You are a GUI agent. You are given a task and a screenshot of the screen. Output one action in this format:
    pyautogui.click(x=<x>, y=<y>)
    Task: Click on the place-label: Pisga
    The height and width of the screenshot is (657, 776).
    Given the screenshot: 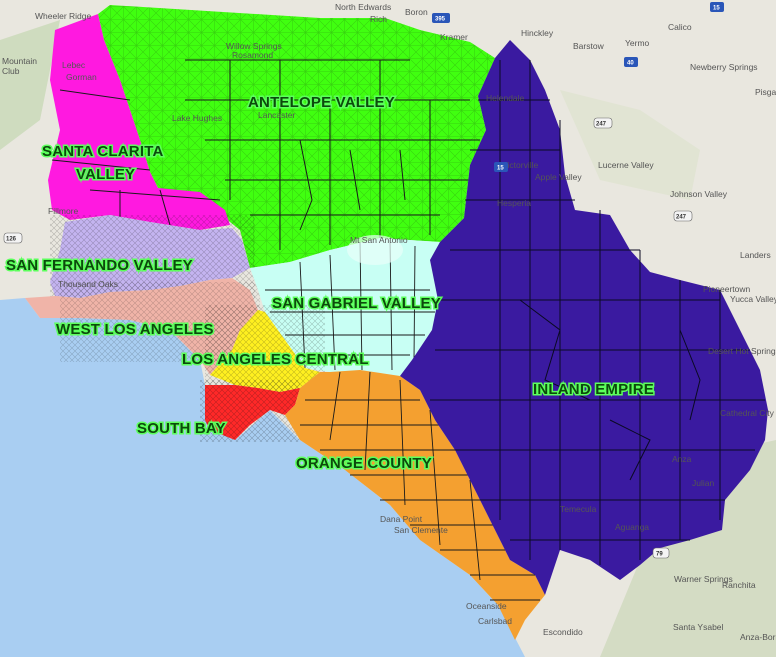 What is the action you would take?
    pyautogui.click(x=765, y=92)
    